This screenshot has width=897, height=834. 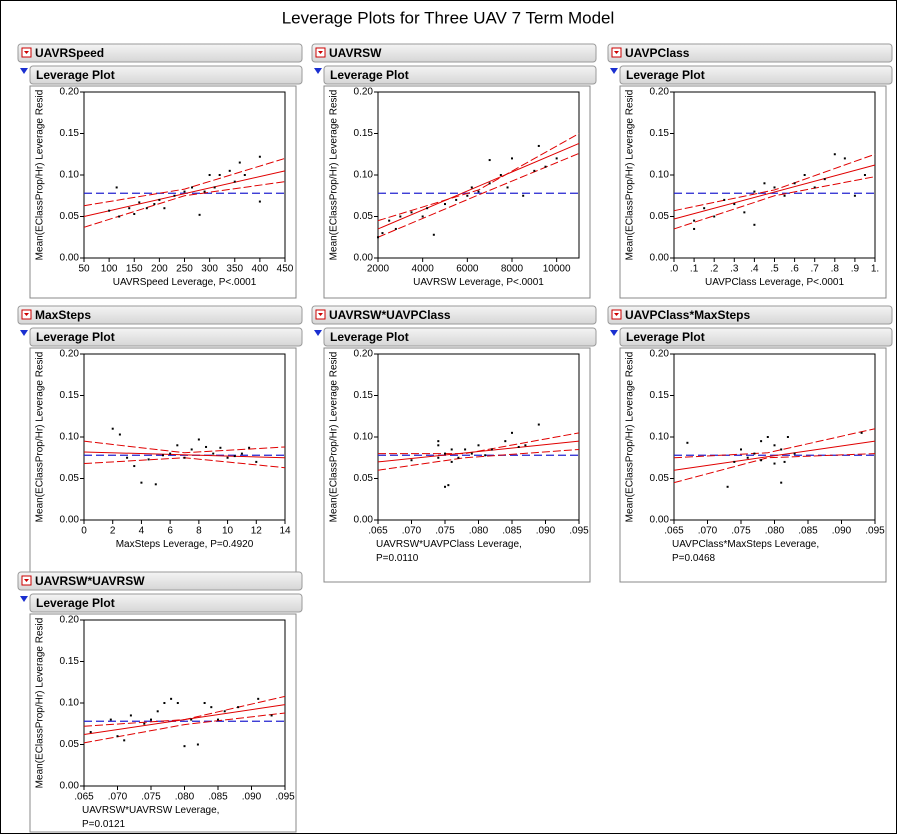 What do you see at coordinates (63, 315) in the screenshot?
I see `section-title: MaxSteps` at bounding box center [63, 315].